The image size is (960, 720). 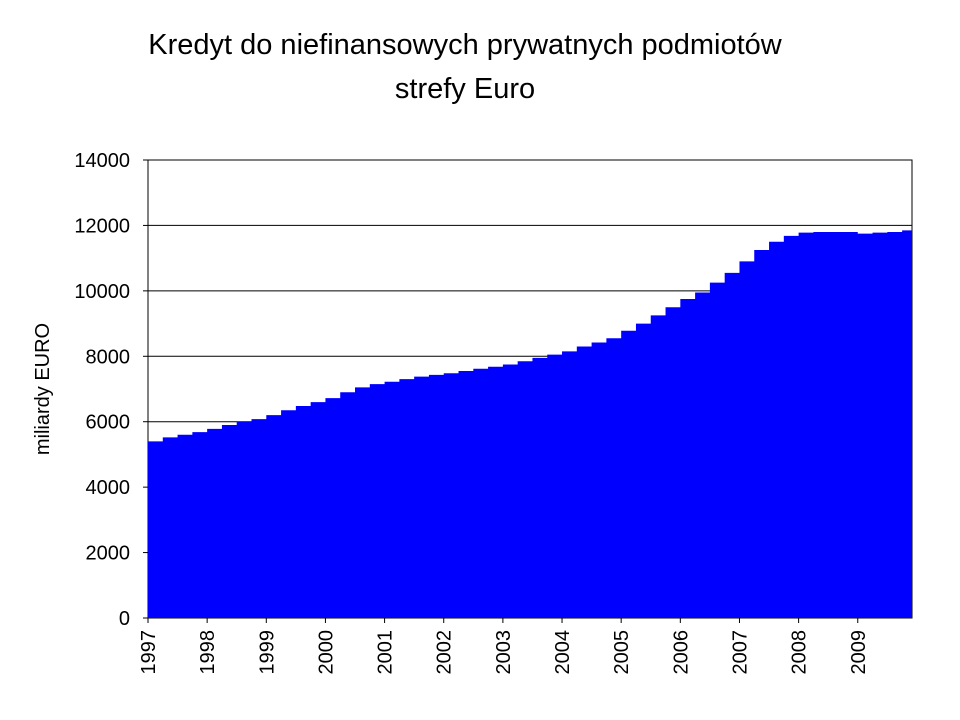 I want to click on x-tick-label: 1999, so click(x=267, y=652).